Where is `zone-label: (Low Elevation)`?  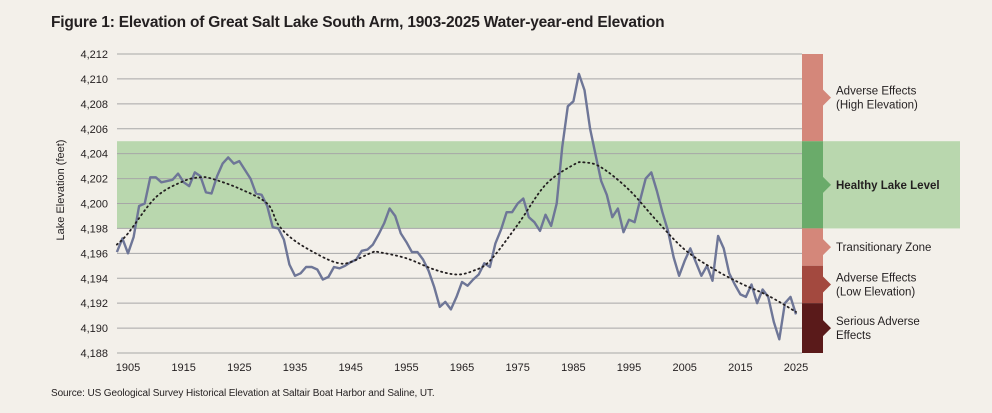
zone-label: (Low Elevation) is located at coordinates (875, 292).